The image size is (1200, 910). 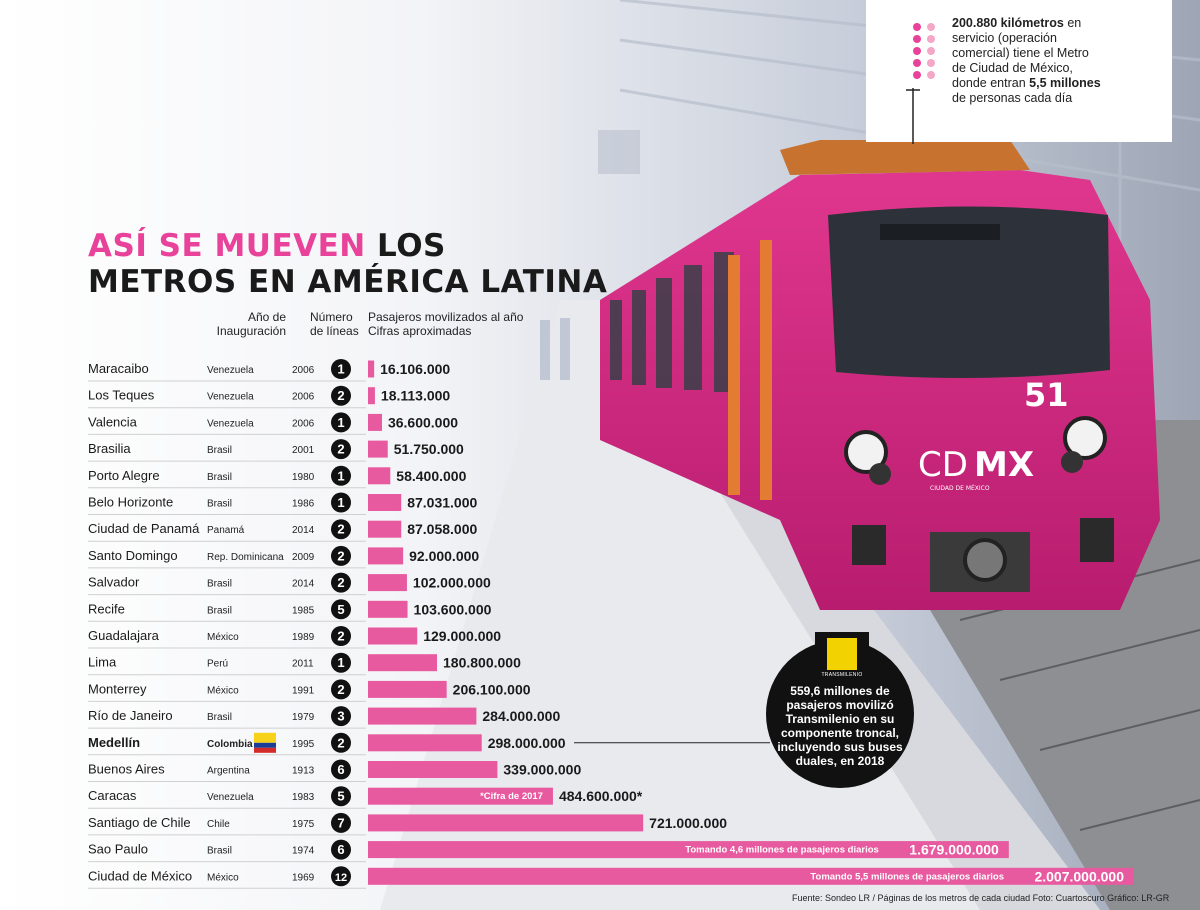 What do you see at coordinates (423, 422) in the screenshot?
I see `passenger-value: 36.600.000` at bounding box center [423, 422].